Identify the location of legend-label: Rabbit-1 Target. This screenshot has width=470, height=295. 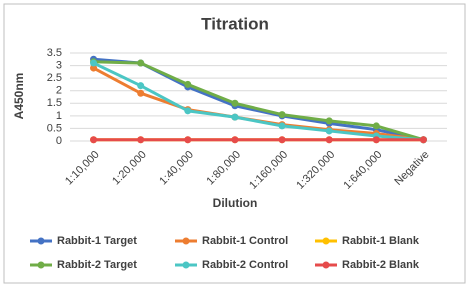
(97, 241).